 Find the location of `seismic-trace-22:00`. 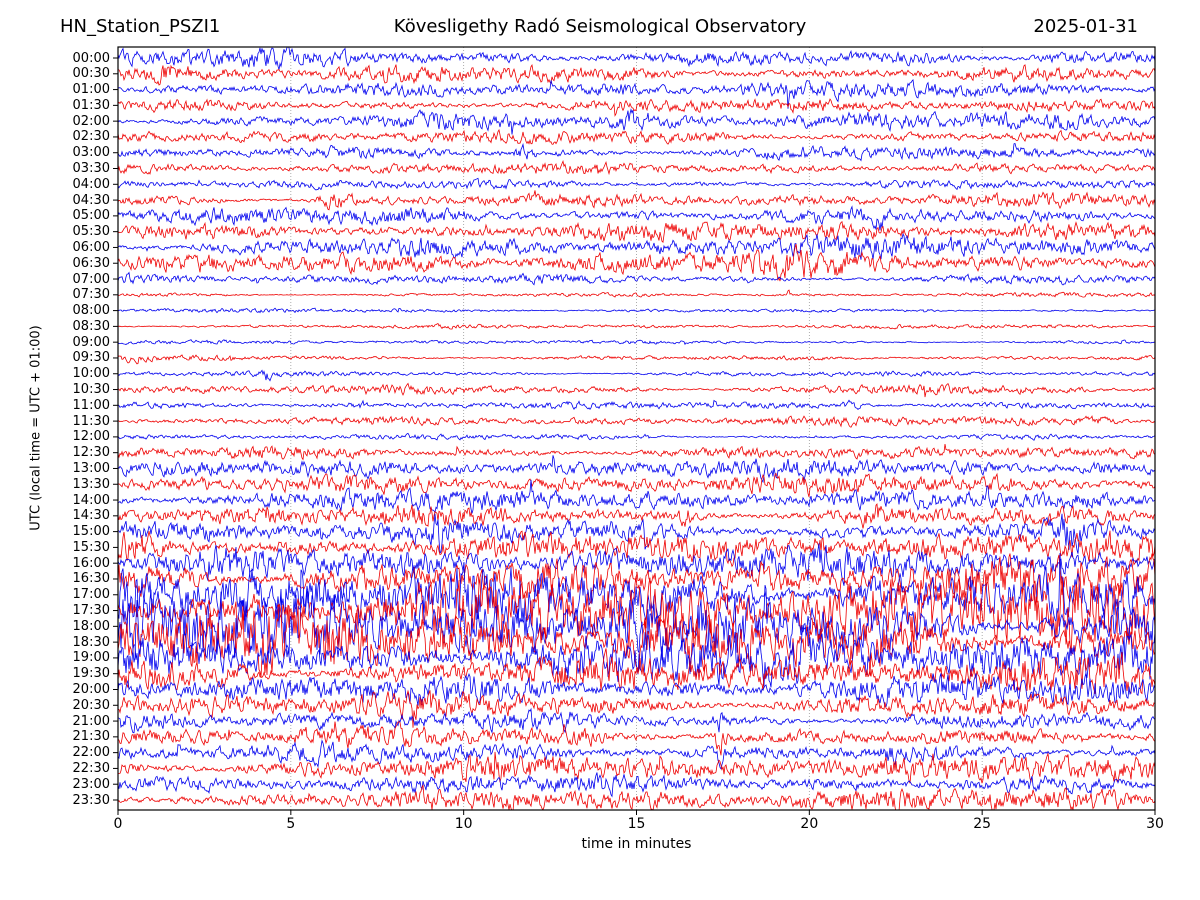

seismic-trace-22:00 is located at coordinates (636, 754).